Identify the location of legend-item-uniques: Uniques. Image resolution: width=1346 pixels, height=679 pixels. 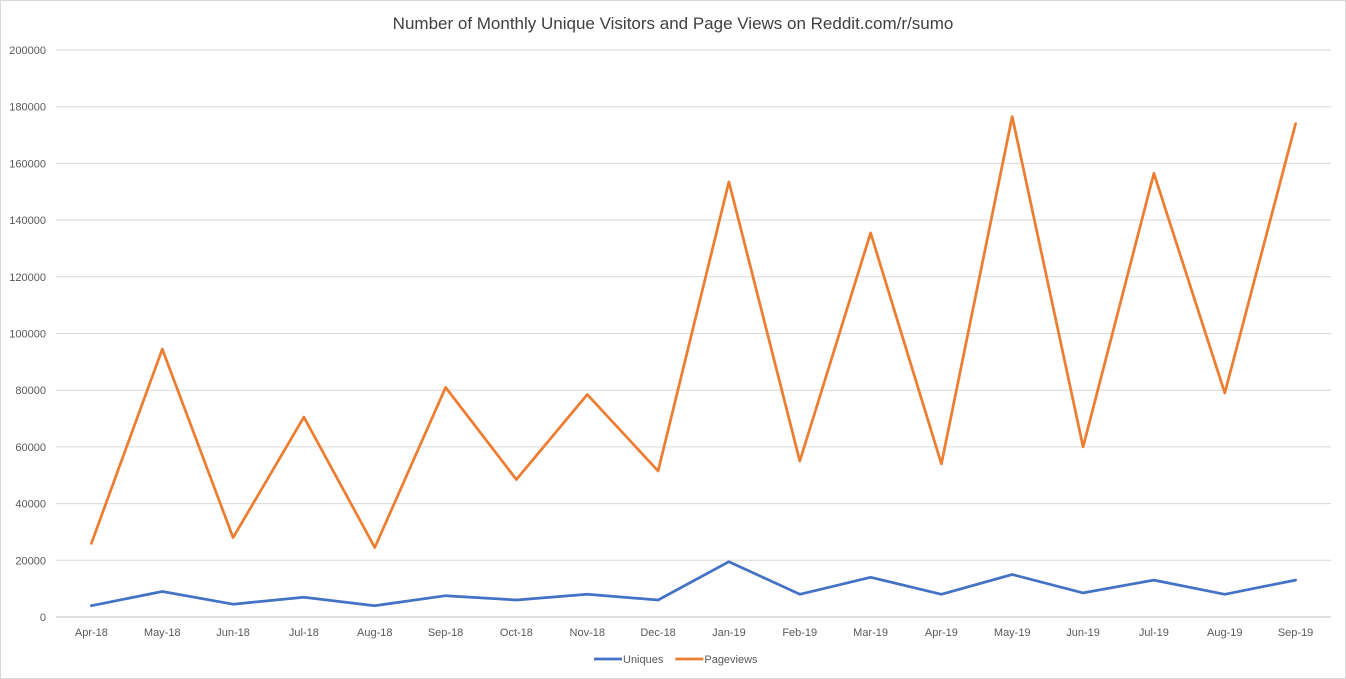
(629, 660).